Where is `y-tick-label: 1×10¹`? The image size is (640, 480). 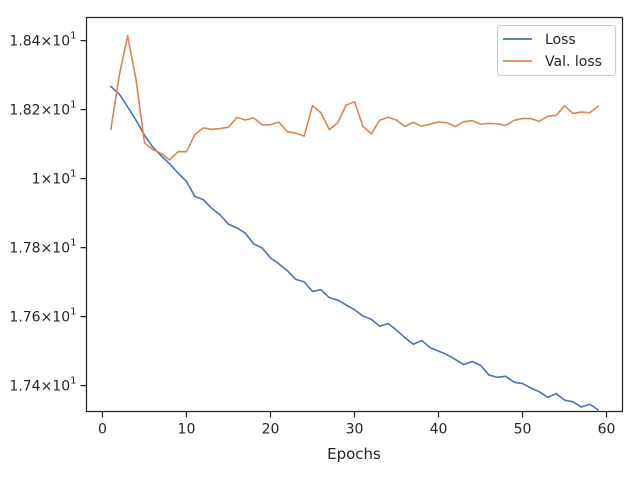 y-tick-label: 1×10¹ is located at coordinates (54, 178).